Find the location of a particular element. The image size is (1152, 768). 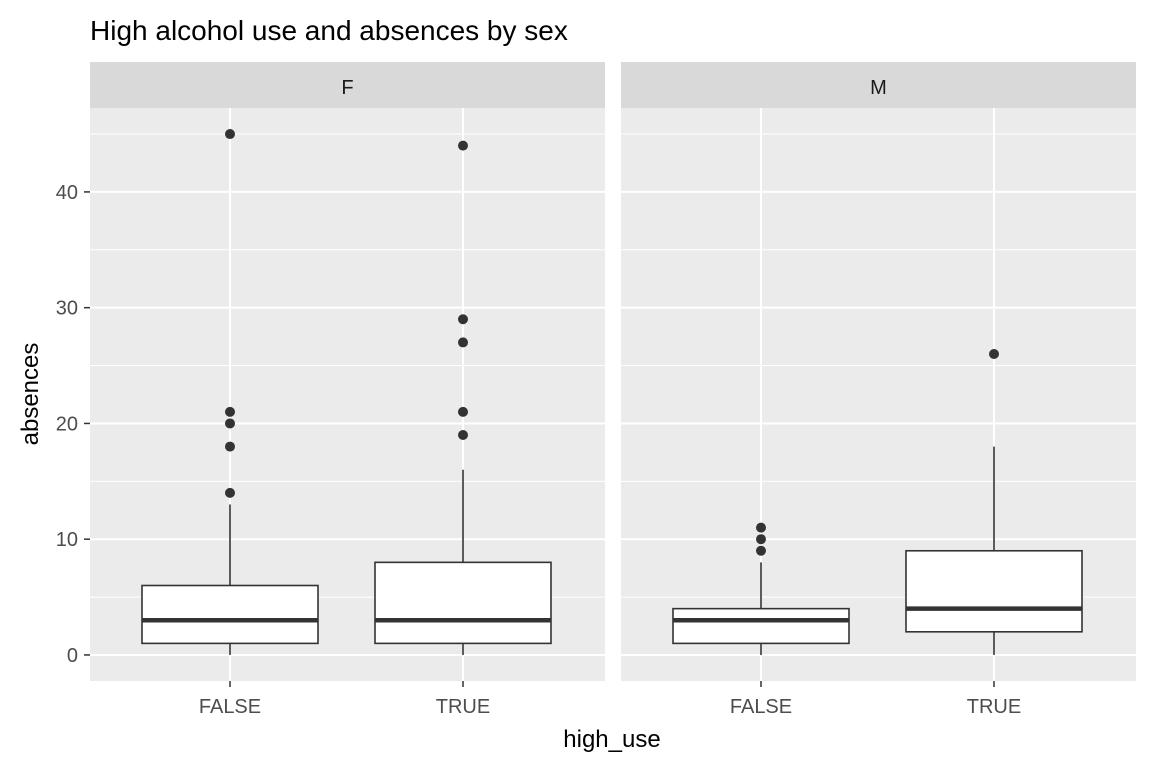

y-axis: 0 10 20 30 40 is located at coordinates (73, 424).